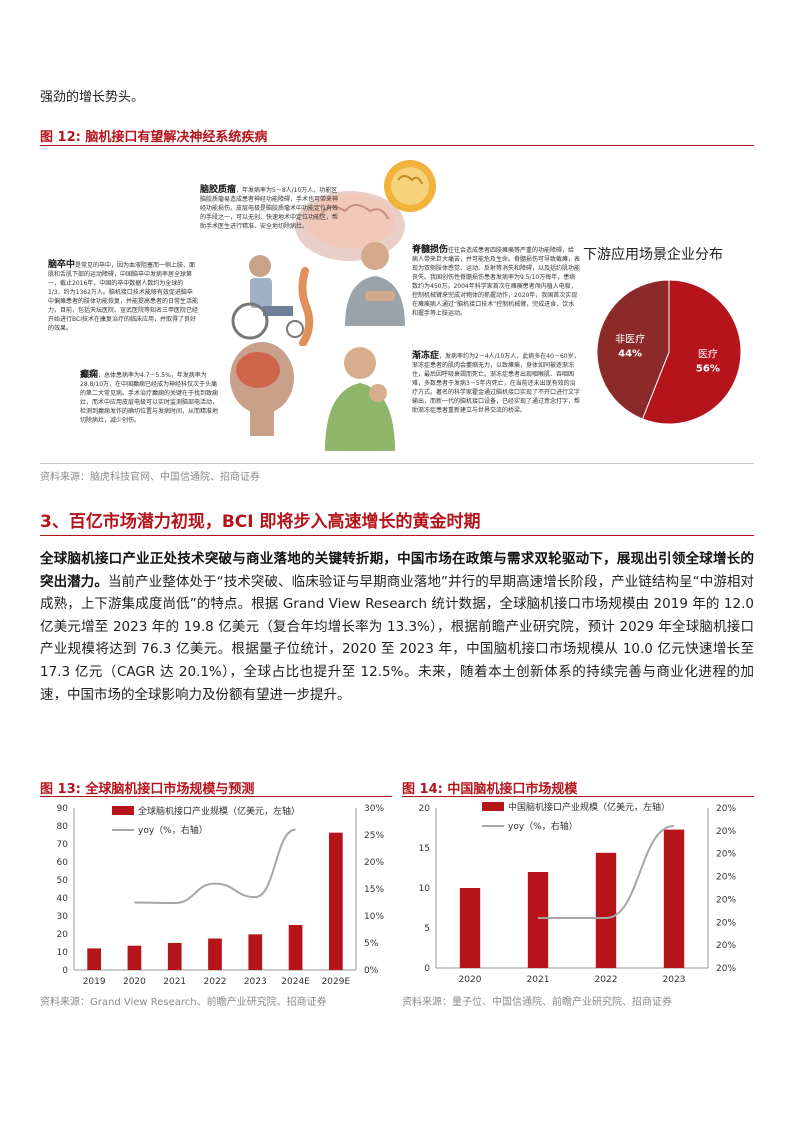 This screenshot has width=794, height=1123. I want to click on figure-14-title: 图 14: 中国脑机接口市场规模, so click(490, 789).